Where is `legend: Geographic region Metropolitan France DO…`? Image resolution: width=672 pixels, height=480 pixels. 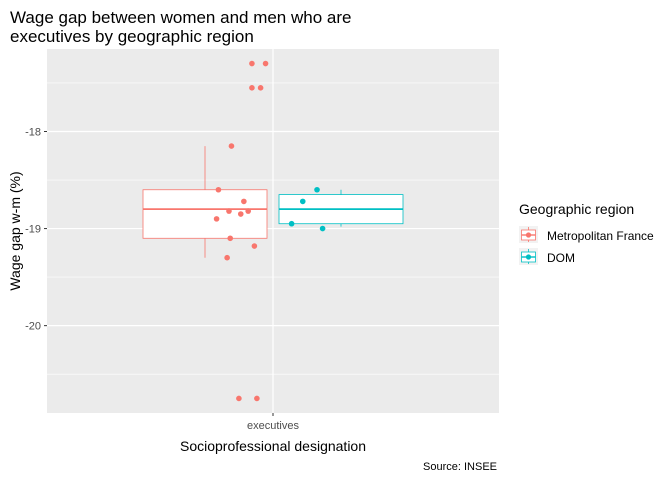
legend: Geographic region Metropolitan France DO… is located at coordinates (586, 233).